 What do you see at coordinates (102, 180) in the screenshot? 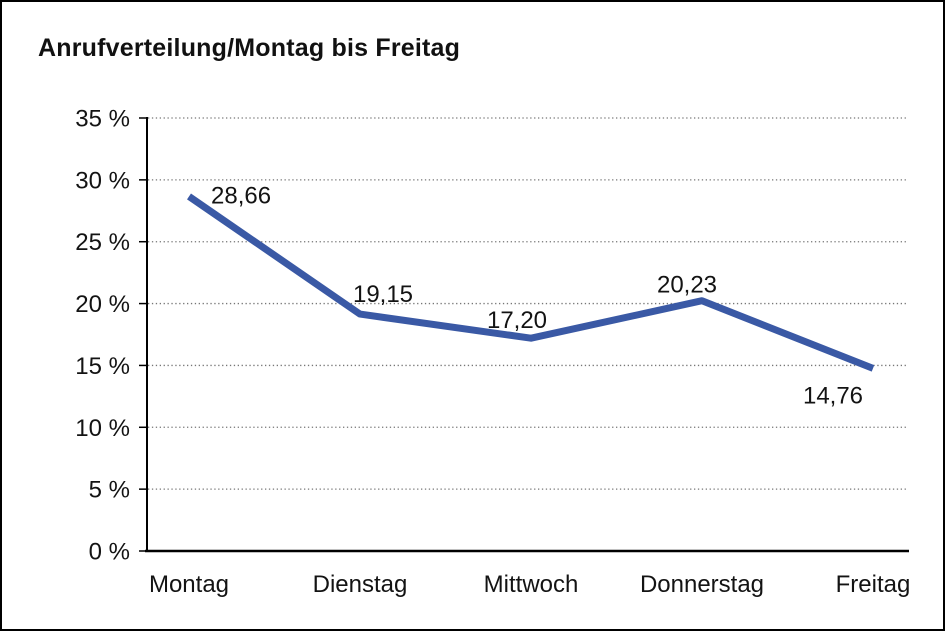
I see `y-axis-label: 30 %` at bounding box center [102, 180].